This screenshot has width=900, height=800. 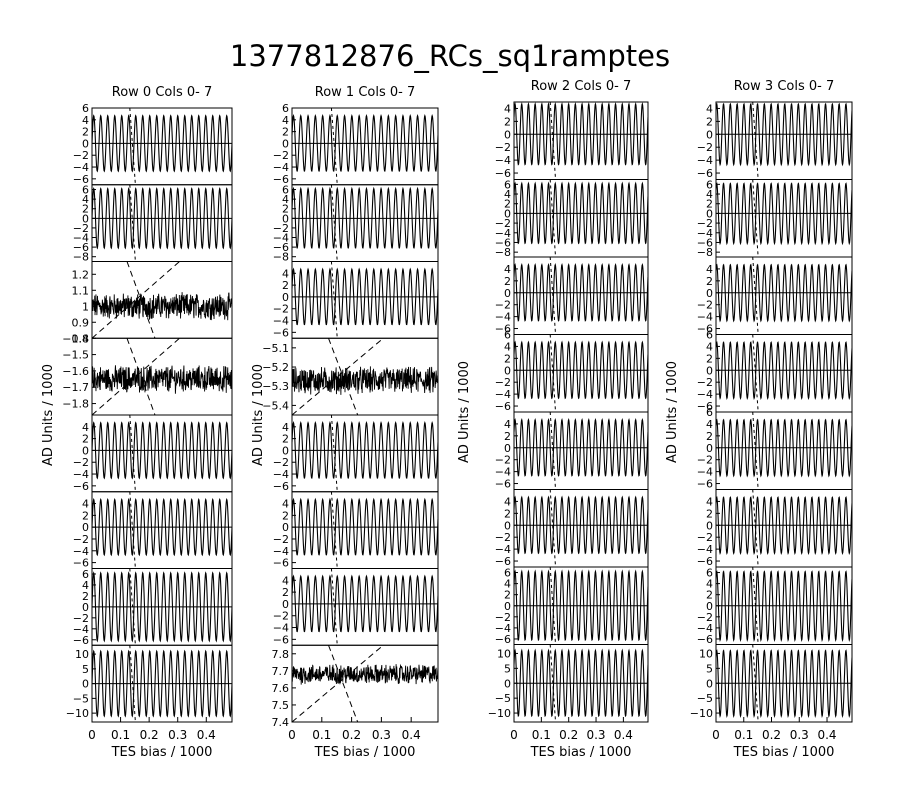 What do you see at coordinates (85, 669) in the screenshot?
I see `y-tick-label: 5` at bounding box center [85, 669].